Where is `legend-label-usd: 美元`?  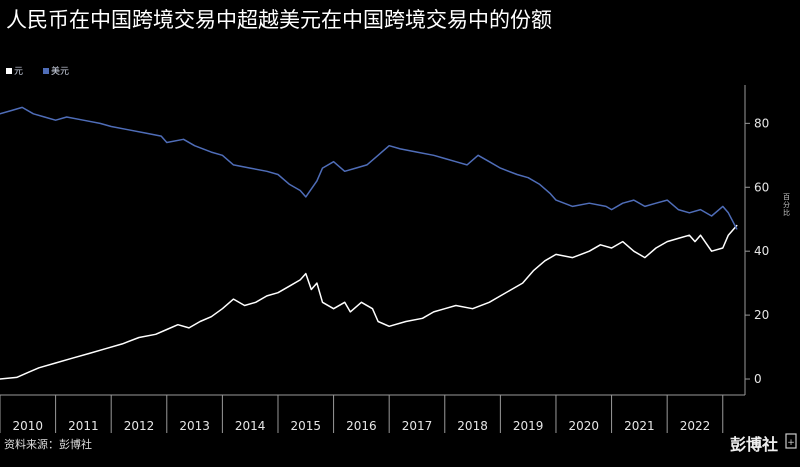
legend-label-usd: 美元 is located at coordinates (60, 72).